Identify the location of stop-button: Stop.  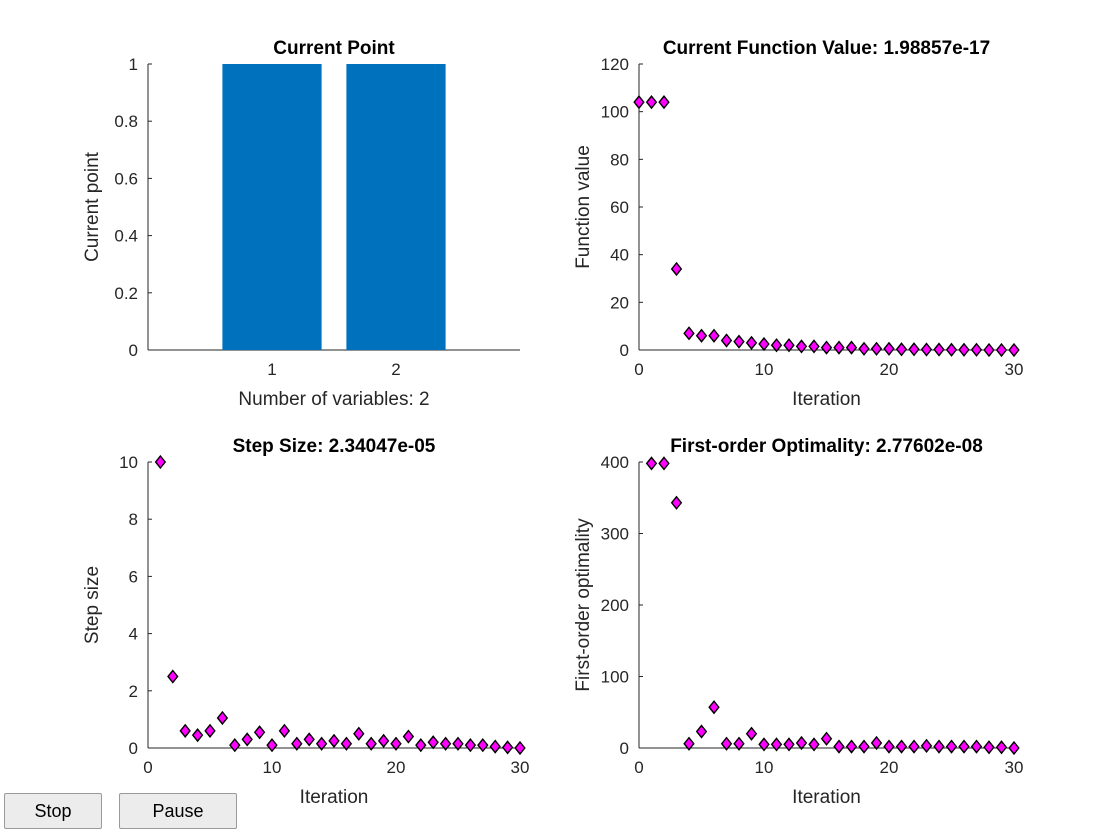
(53, 811).